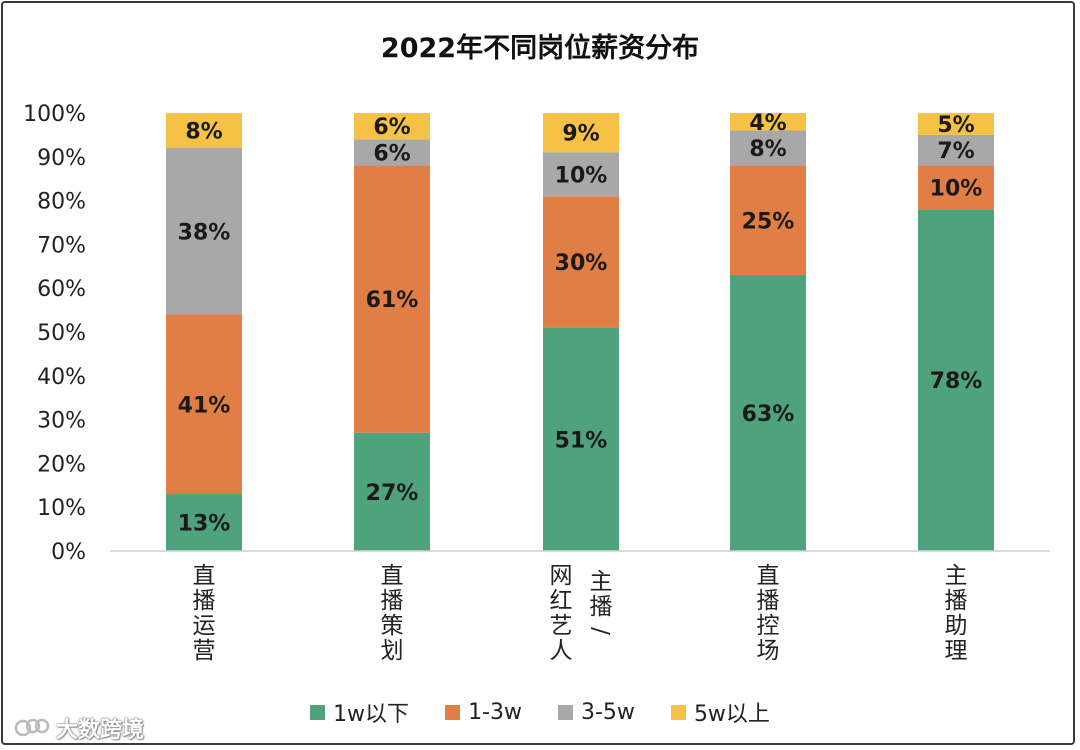 The width and height of the screenshot is (1080, 750). I want to click on legend-label-4: 5w以上, so click(731, 714).